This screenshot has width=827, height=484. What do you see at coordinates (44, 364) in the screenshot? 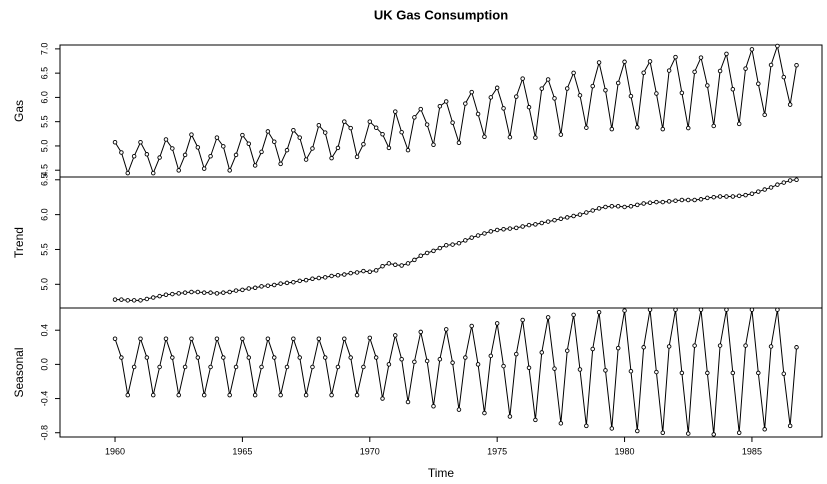
I see `y-tick-label: 0.0` at bounding box center [44, 364].